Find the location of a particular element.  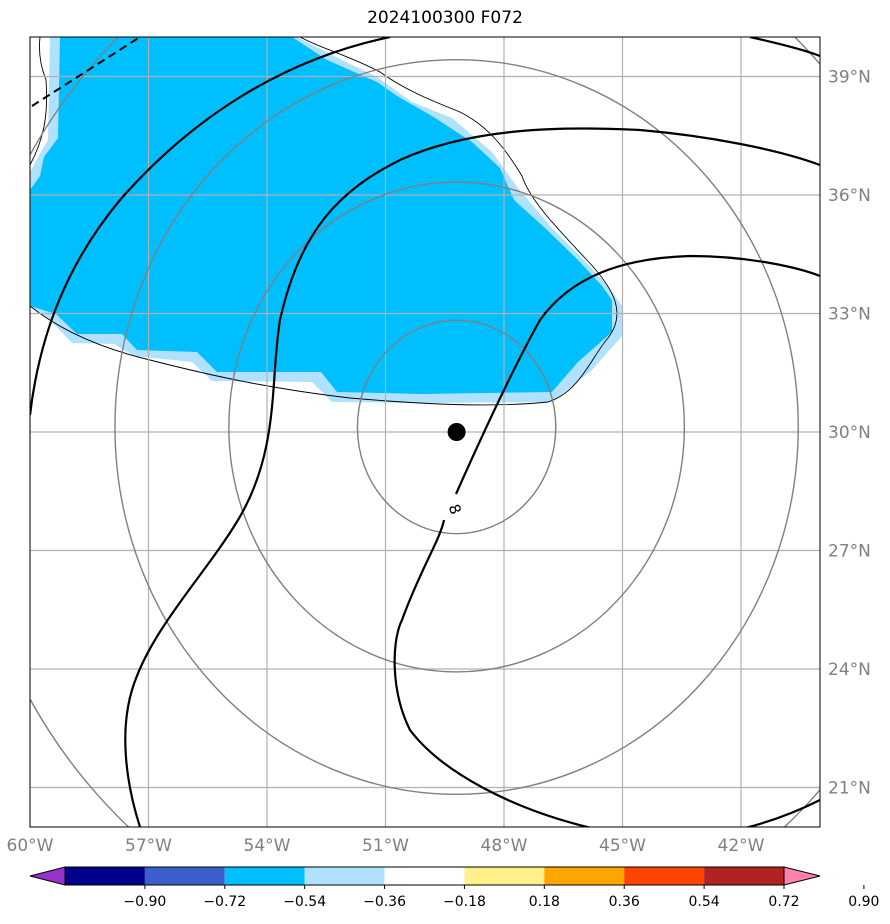

colorbar-tick-label: −0.18 is located at coordinates (464, 902).